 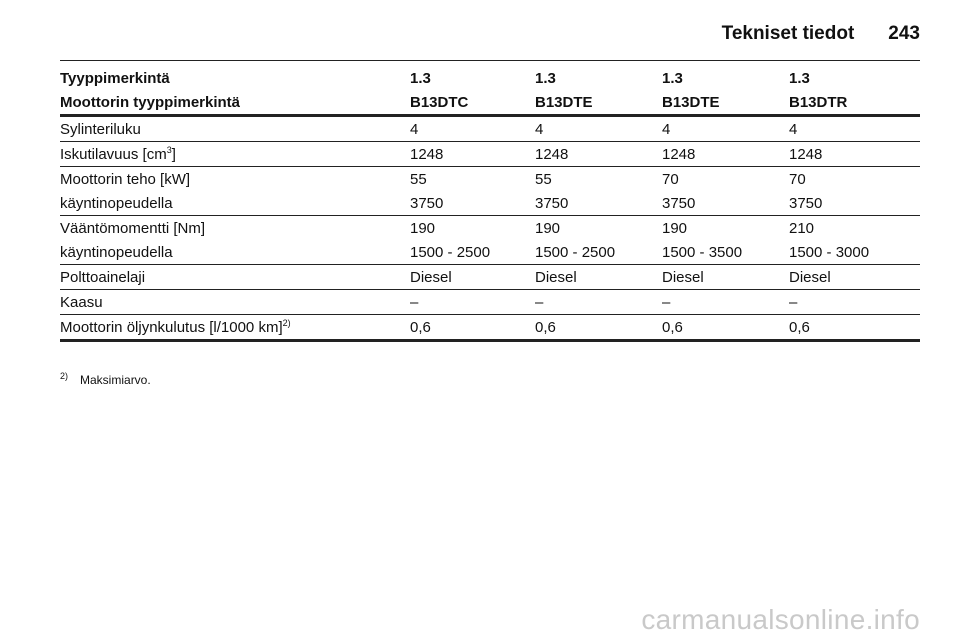 What do you see at coordinates (702, 252) in the screenshot?
I see `table-cell: 1500 - 3500` at bounding box center [702, 252].